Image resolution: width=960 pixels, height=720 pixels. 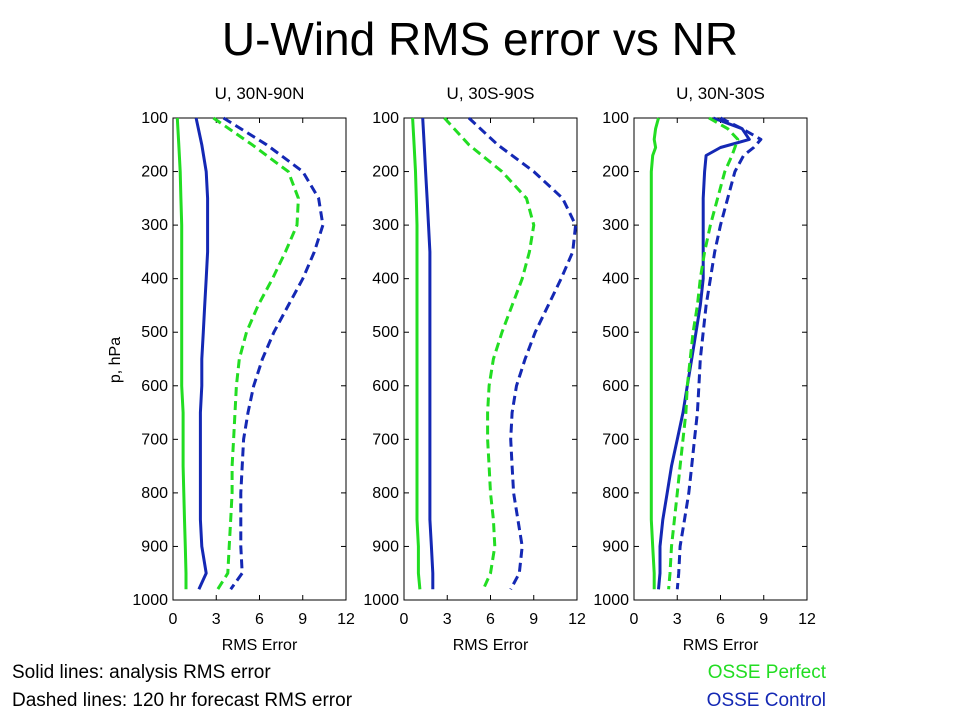 I want to click on x-axis-label-1: RMS Error, so click(x=260, y=645).